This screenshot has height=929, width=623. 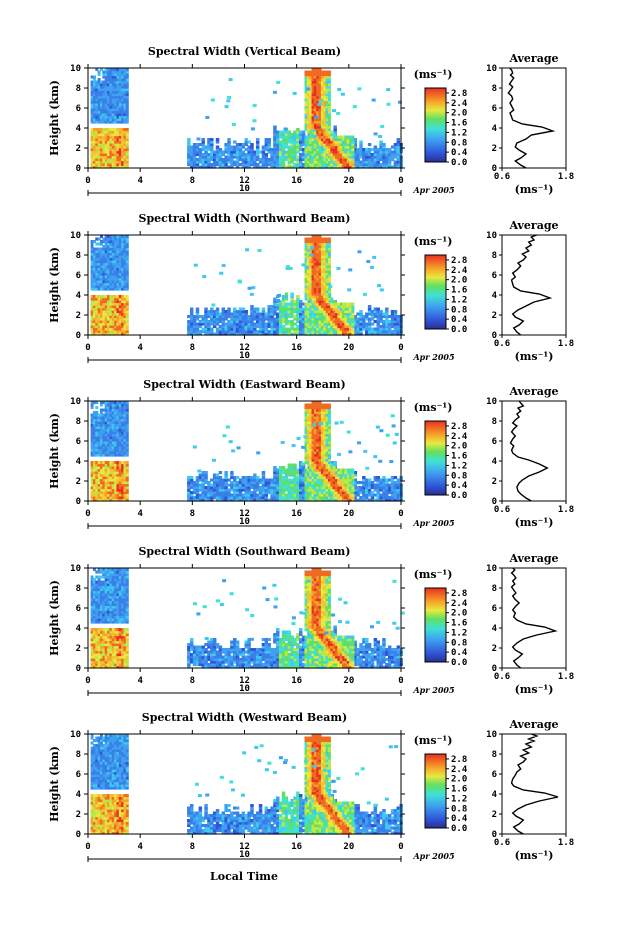 I want to click on y-tick-label: 6, so click(x=78, y=276).